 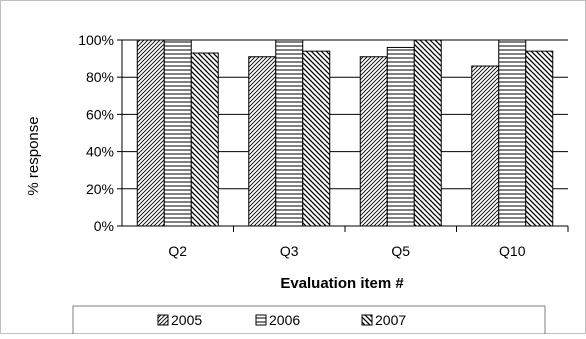 What do you see at coordinates (289, 133) in the screenshot?
I see `bar-2006-Q3` at bounding box center [289, 133].